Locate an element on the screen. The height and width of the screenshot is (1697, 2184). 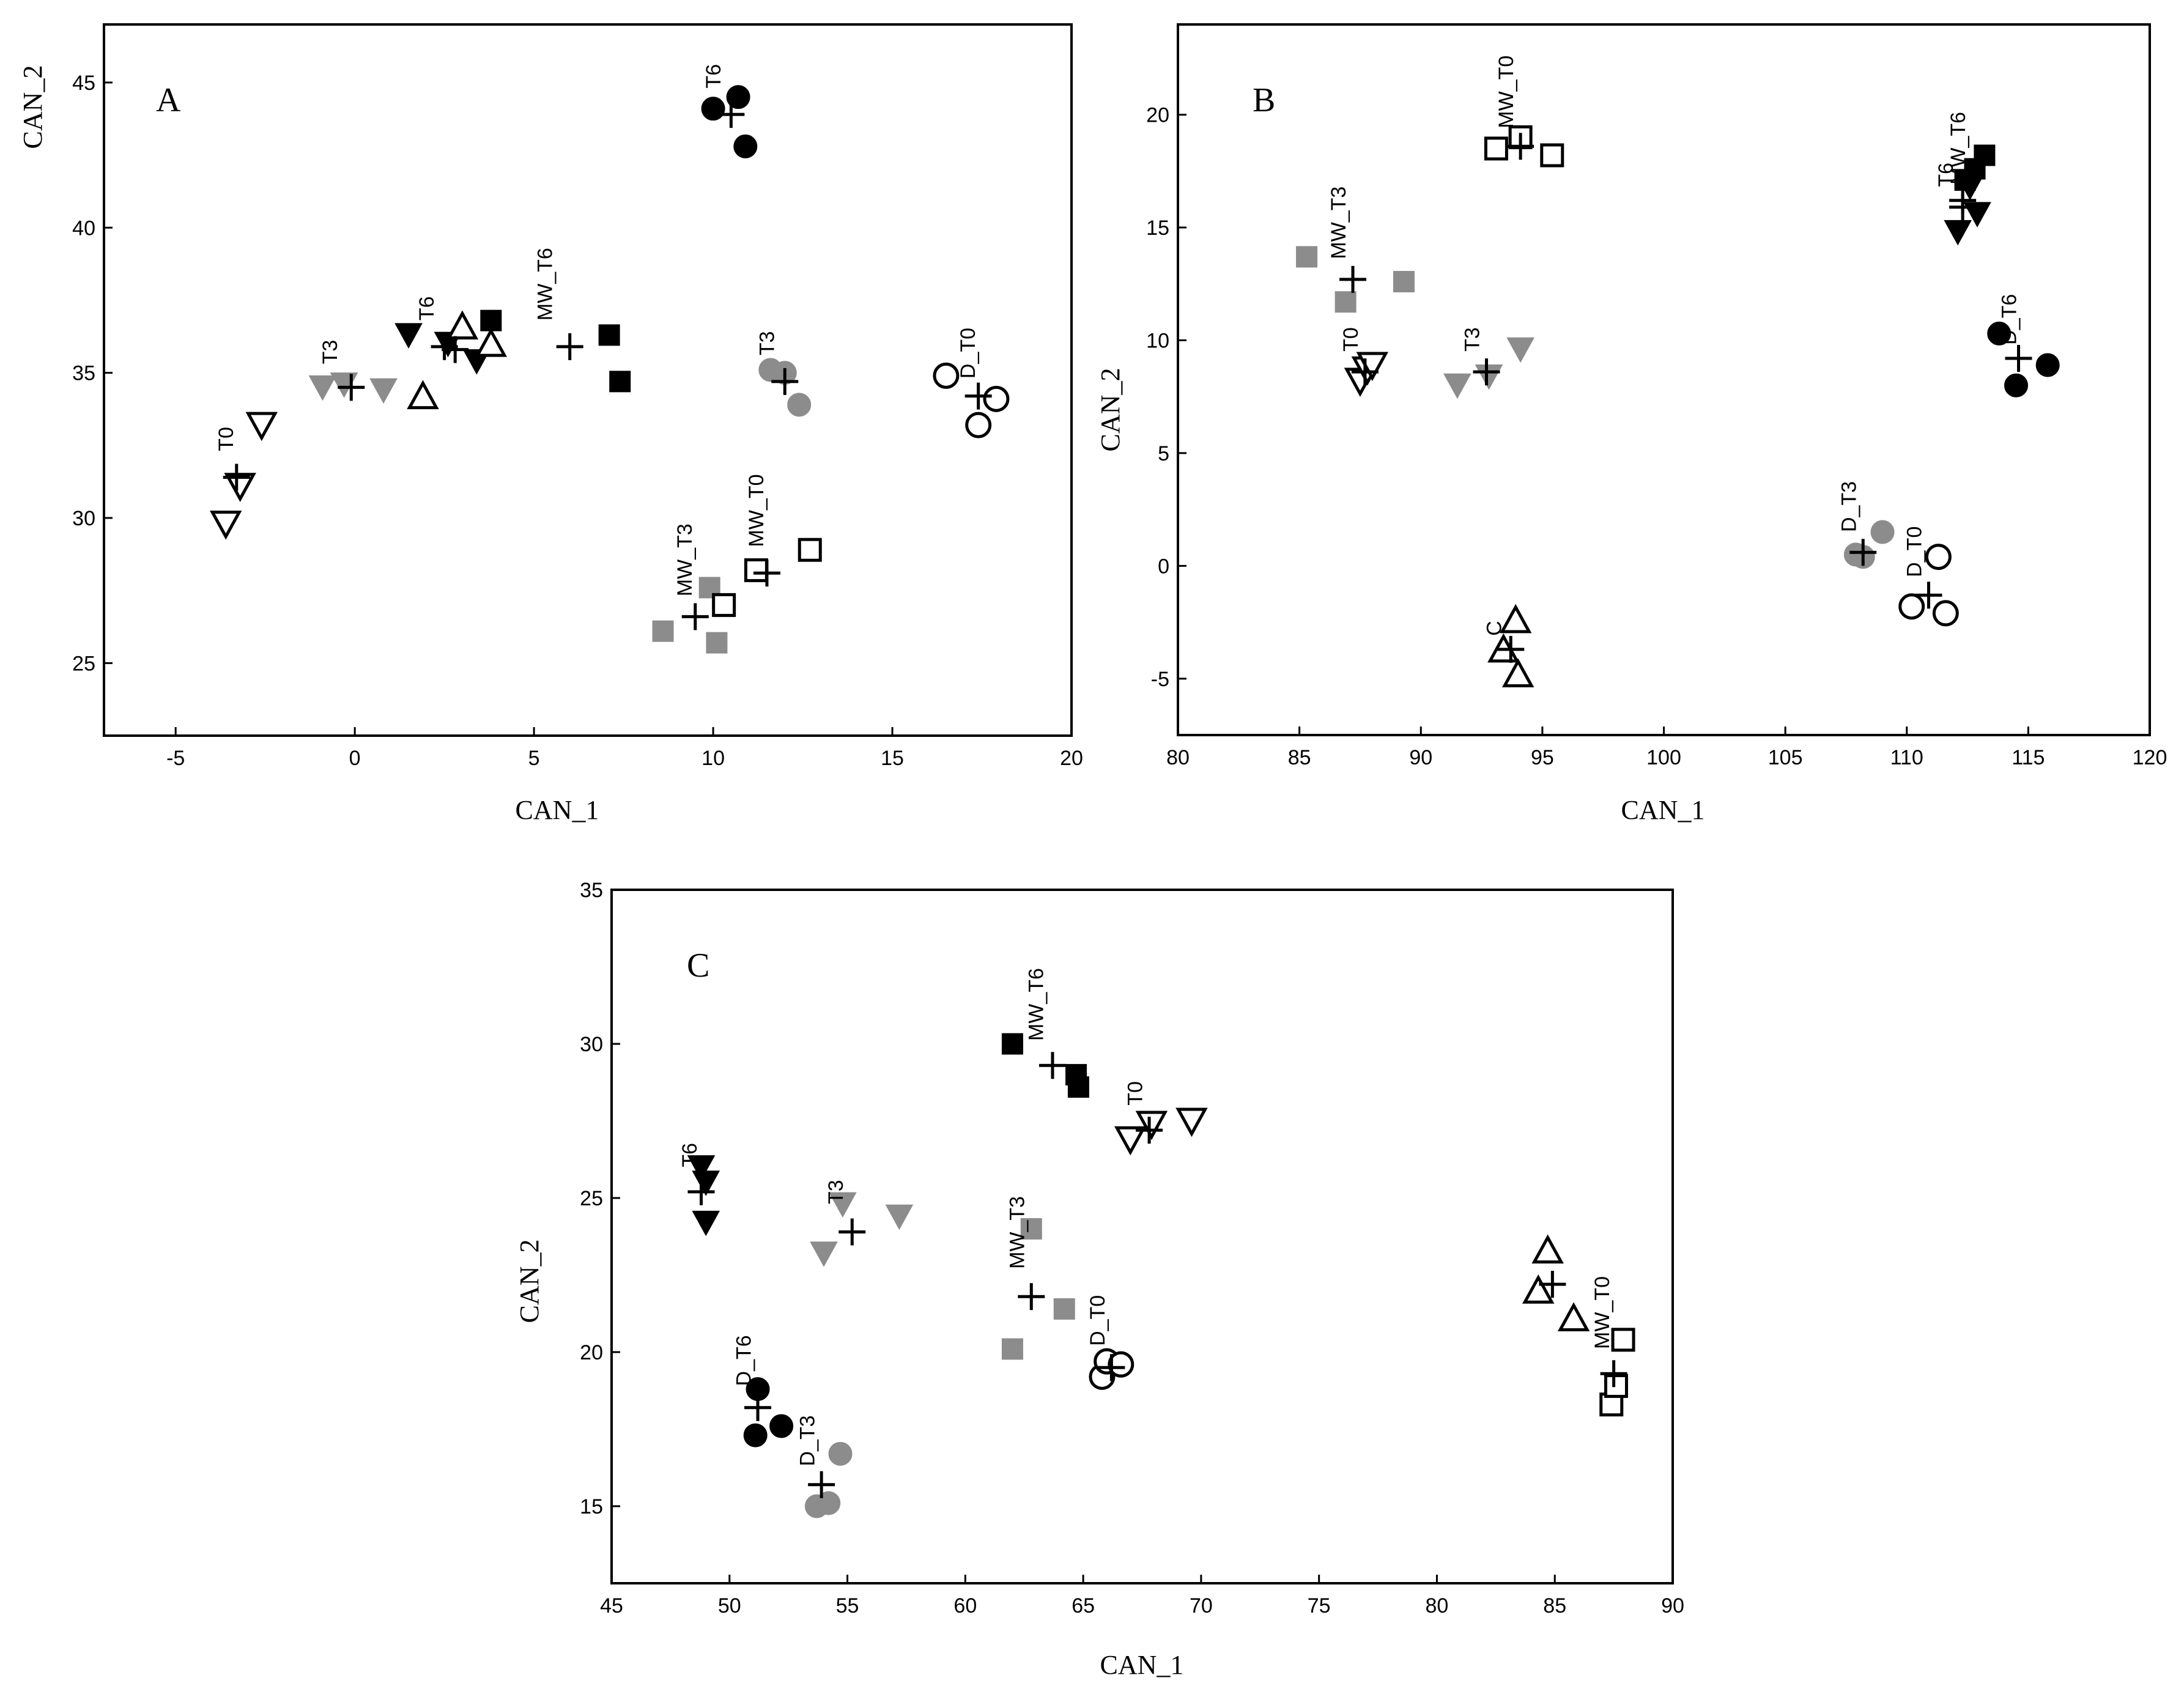
panel-b-x-axis-label: CAN_1 is located at coordinates (1663, 810).